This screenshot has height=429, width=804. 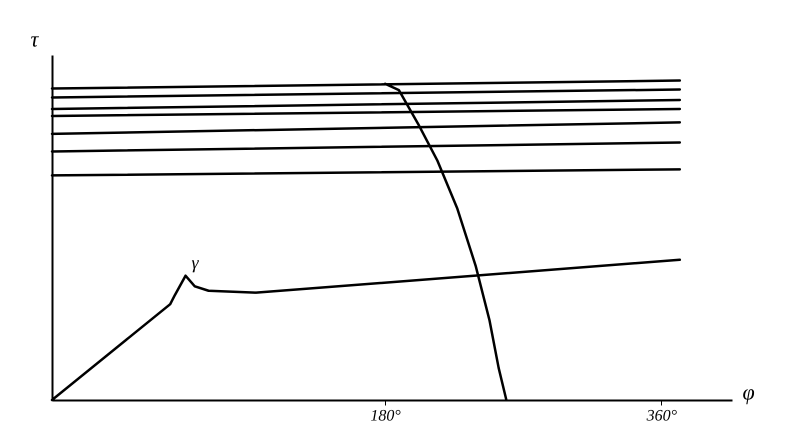 I want to click on x-tick-label: 180°, so click(x=386, y=416).